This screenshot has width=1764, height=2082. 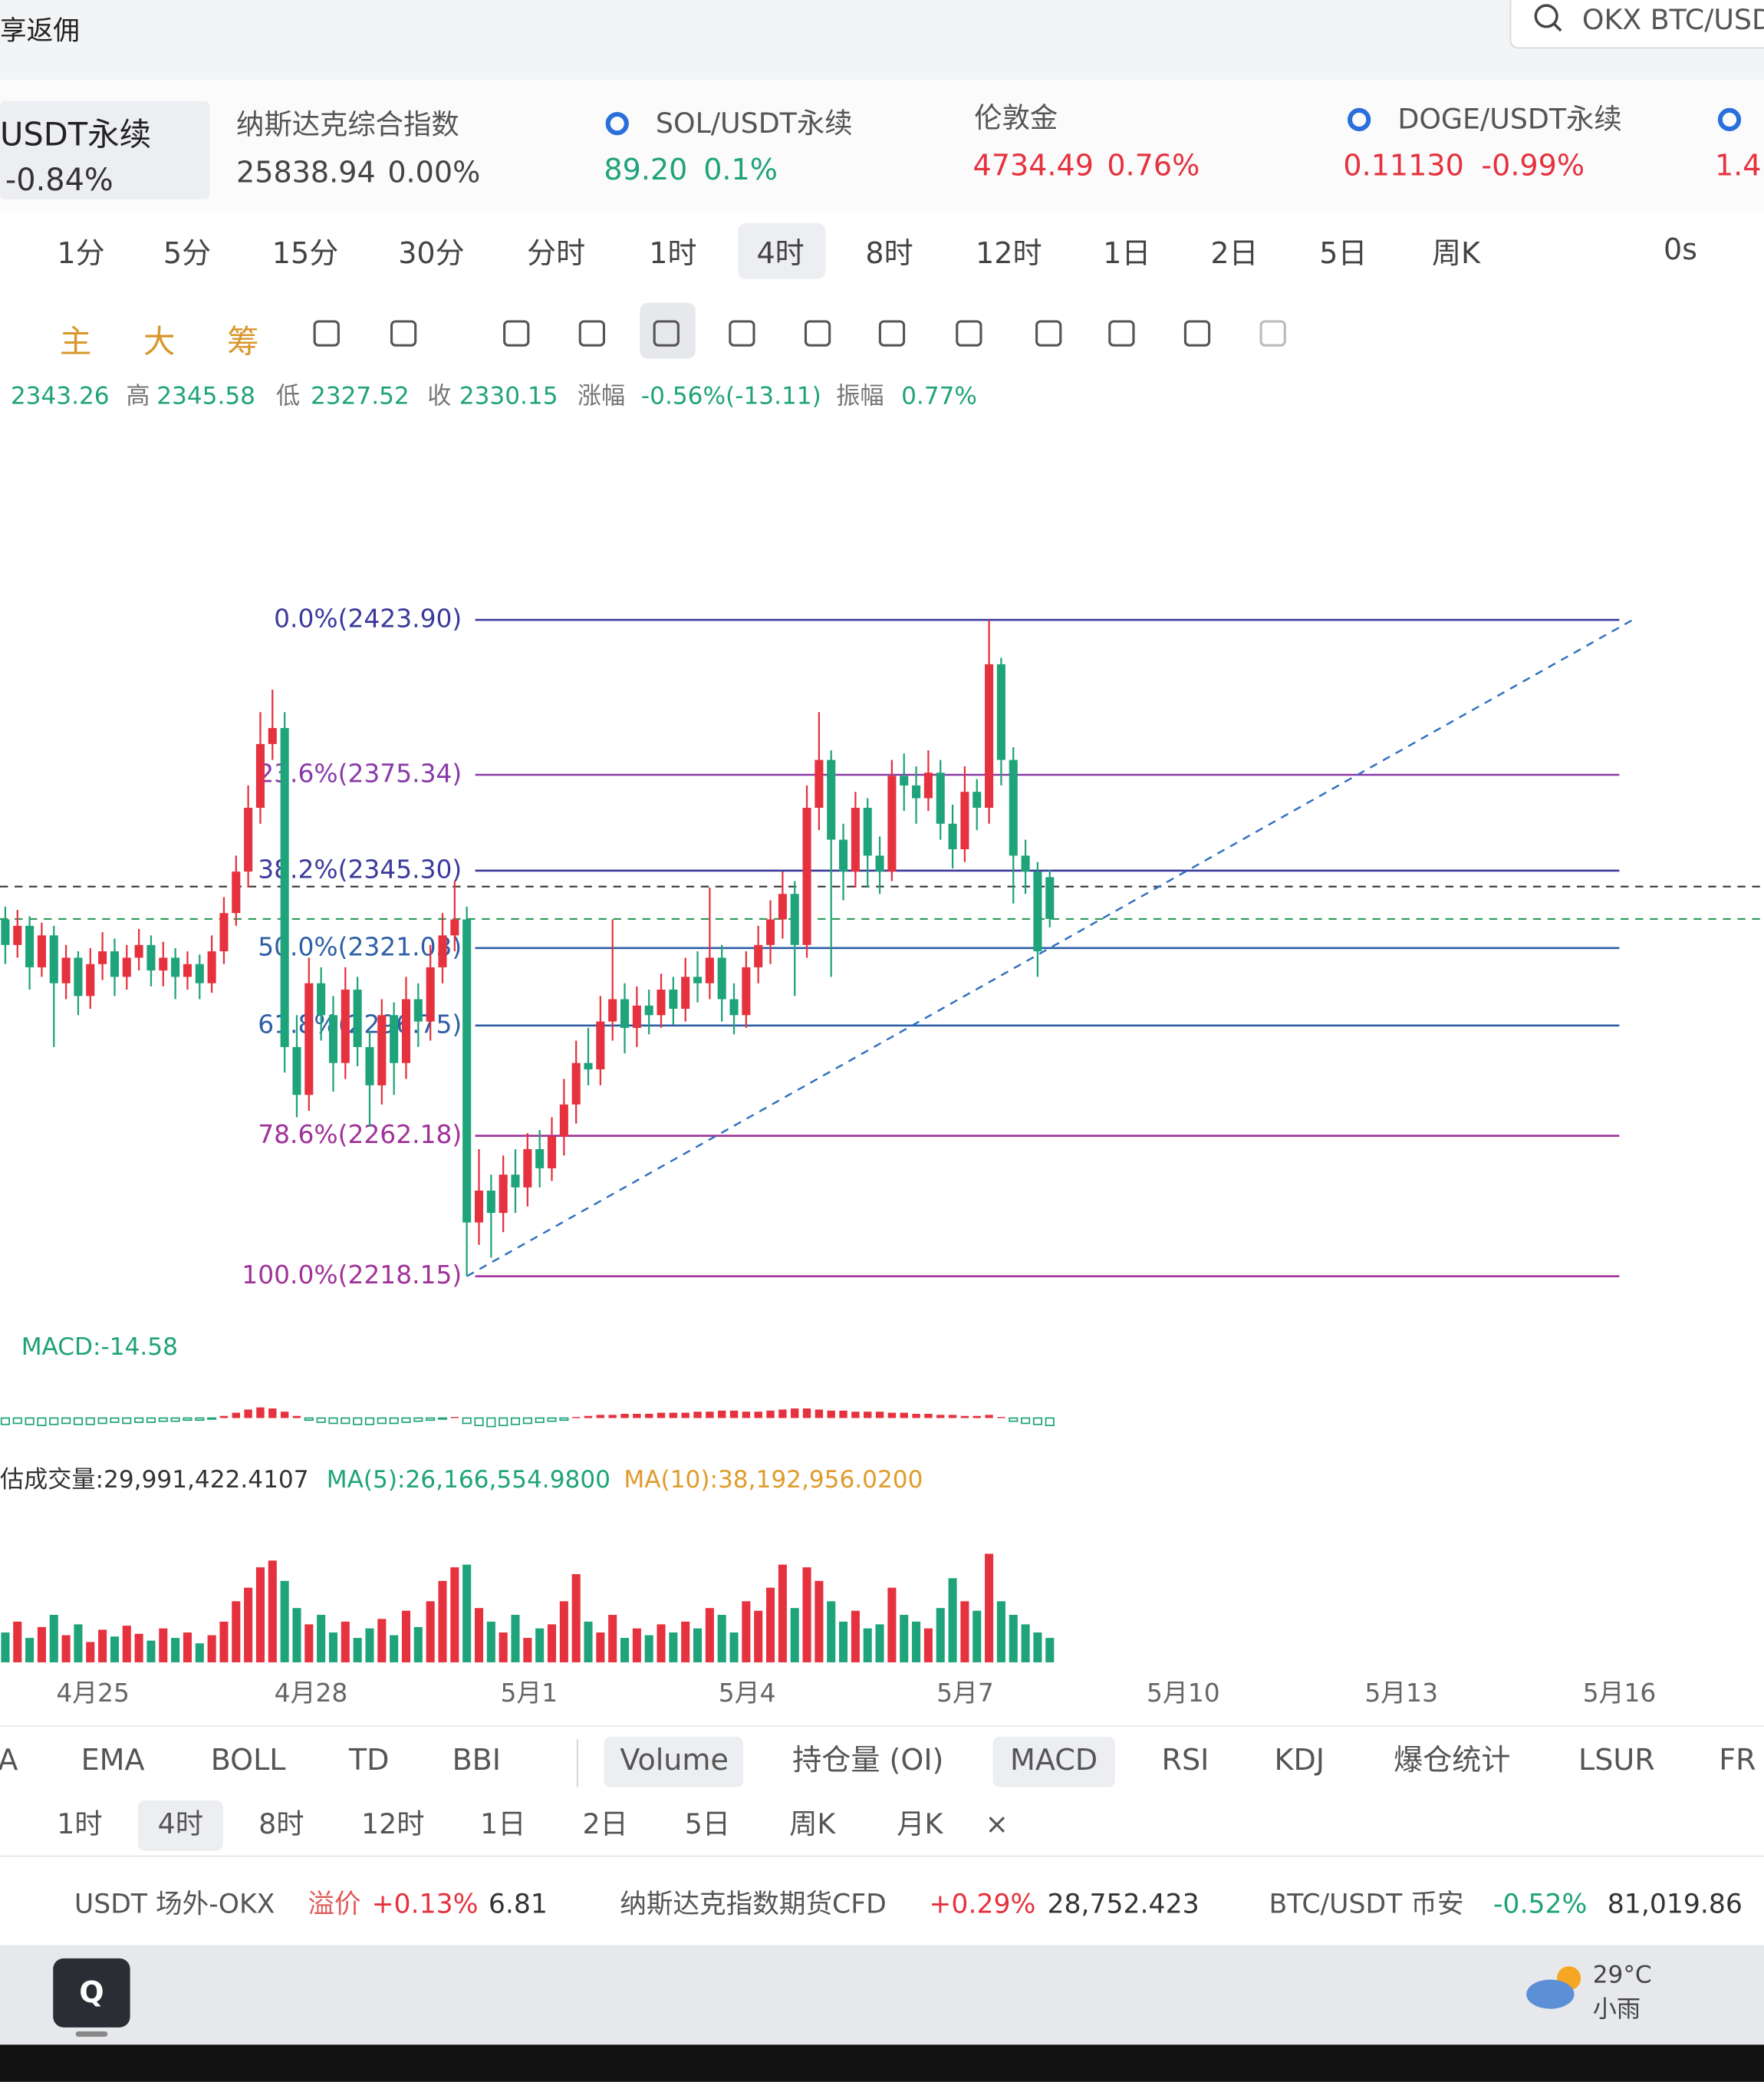 I want to click on ticker-name: SOL/USDT永续, so click(x=754, y=123).